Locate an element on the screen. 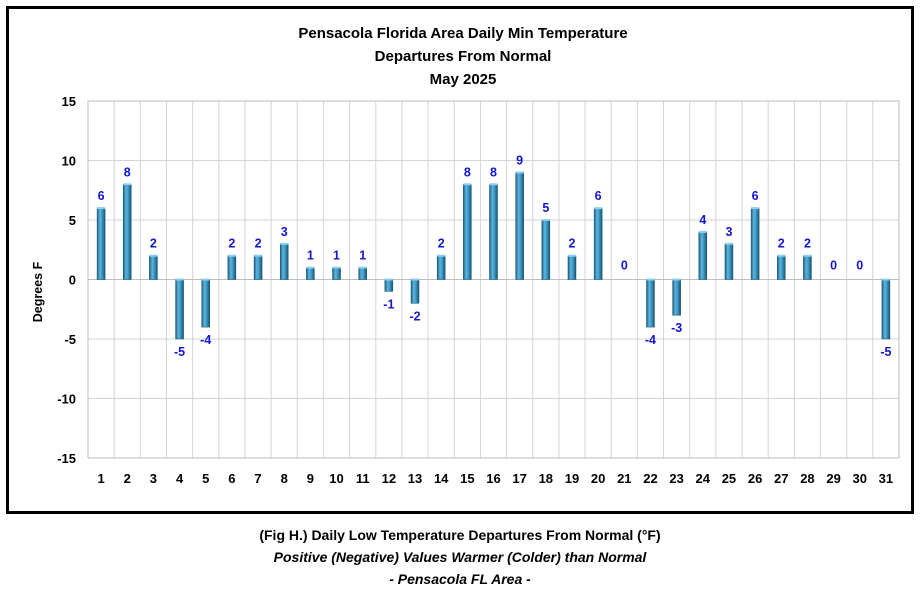  x-tick-label: 7 is located at coordinates (257, 478).